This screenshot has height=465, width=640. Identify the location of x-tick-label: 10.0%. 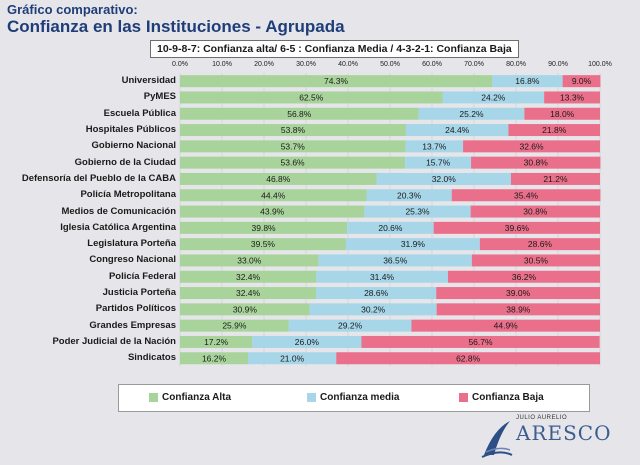
(222, 64).